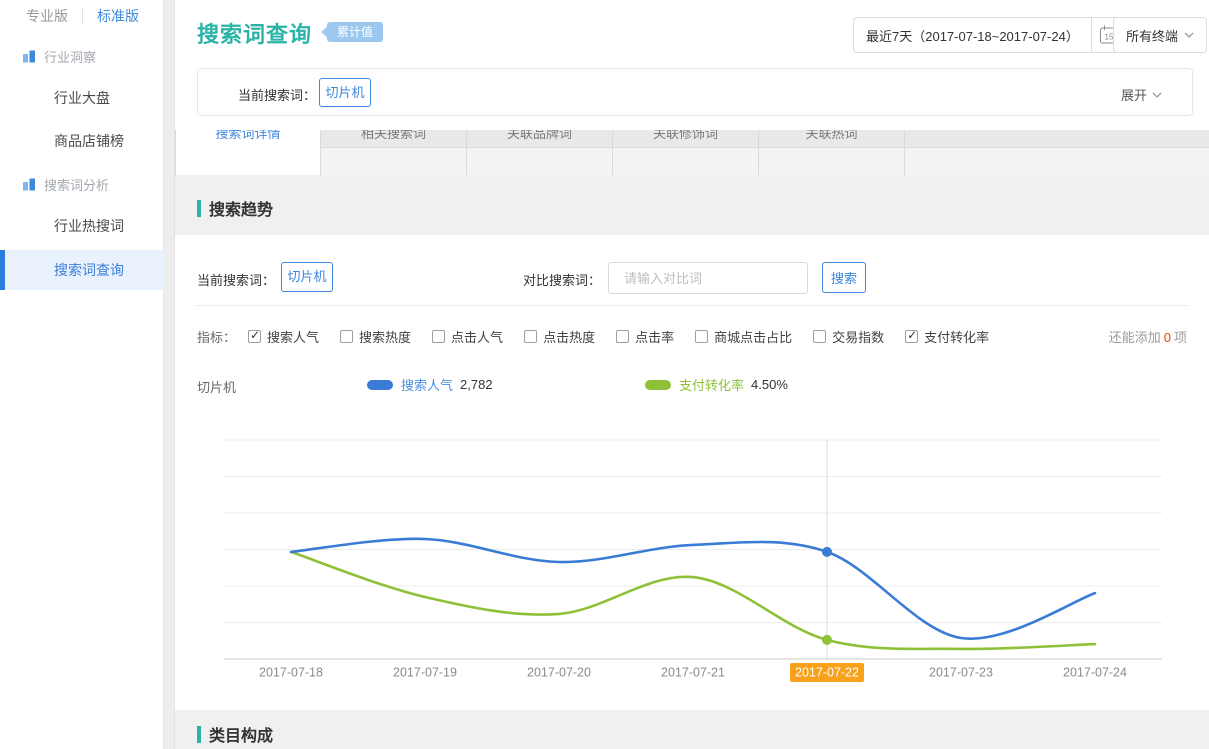  Describe the element at coordinates (291, 673) in the screenshot. I see `x-axis-label: 2017-07-18` at that location.